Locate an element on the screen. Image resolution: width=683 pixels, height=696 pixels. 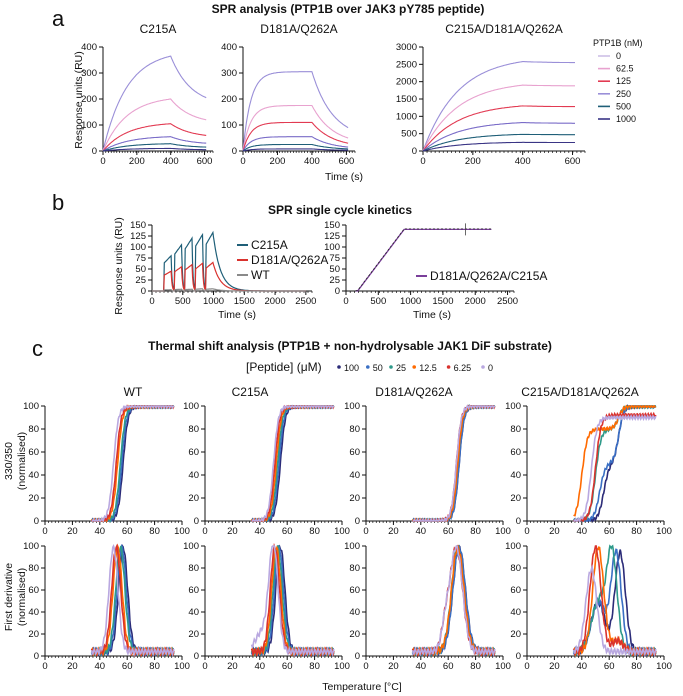
chart-b-left-y-tick-label: 150 is located at coordinates (138, 225).